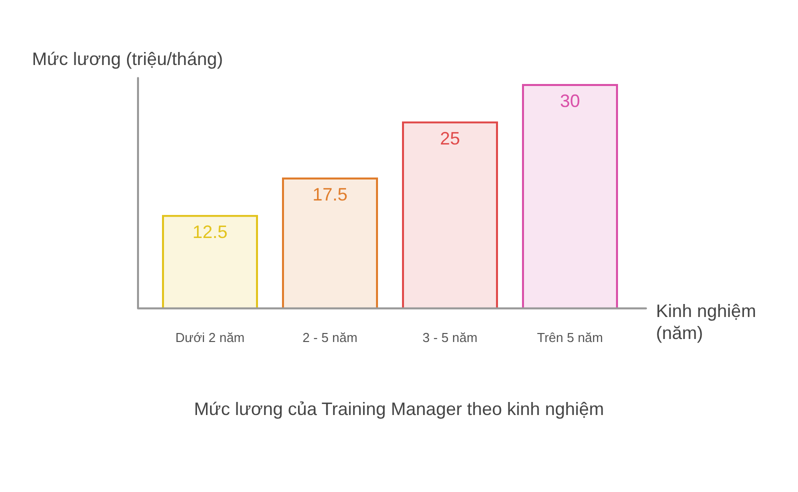 This screenshot has width=798, height=492. I want to click on y-axis-title: Mức lương (triệu/tháng), so click(127, 59).